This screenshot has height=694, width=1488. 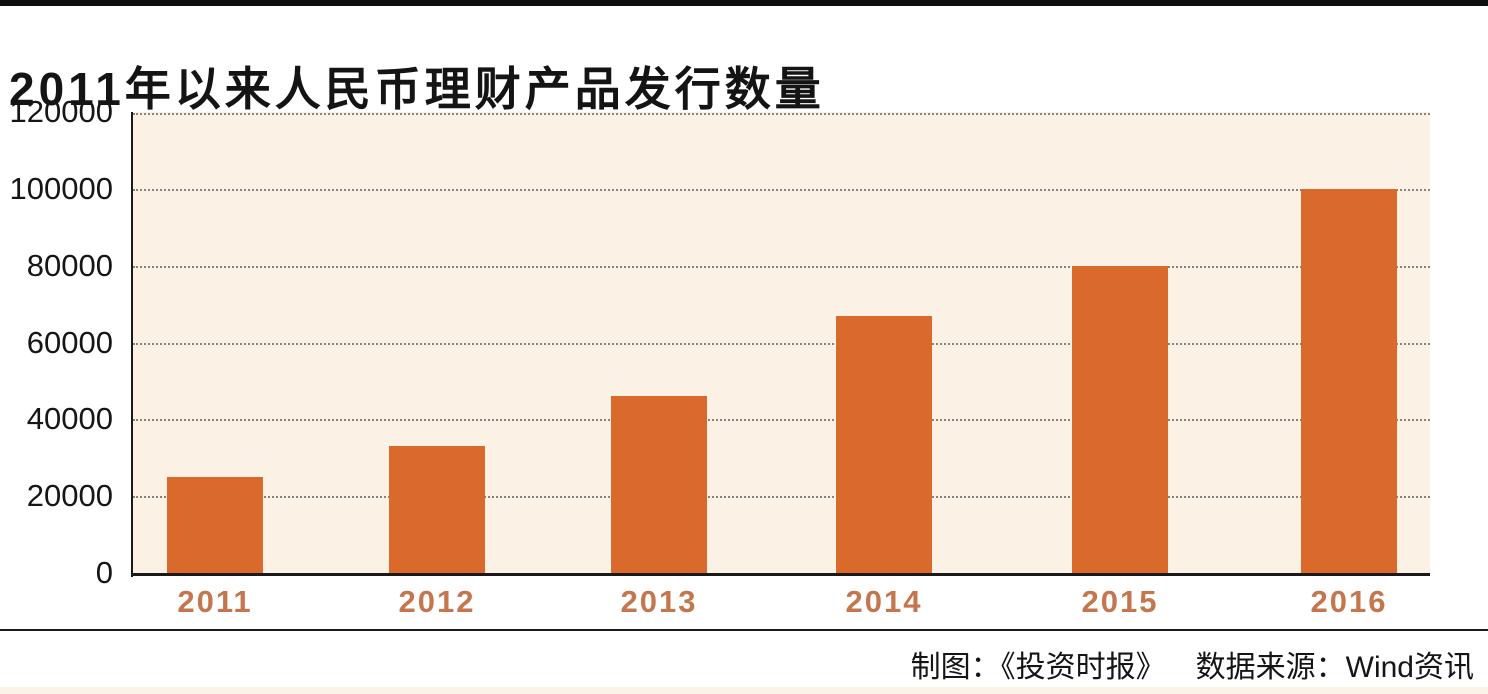 I want to click on x-axis-labels: 2011 2012 2013 2014 2015 2016, so click(x=781, y=604).